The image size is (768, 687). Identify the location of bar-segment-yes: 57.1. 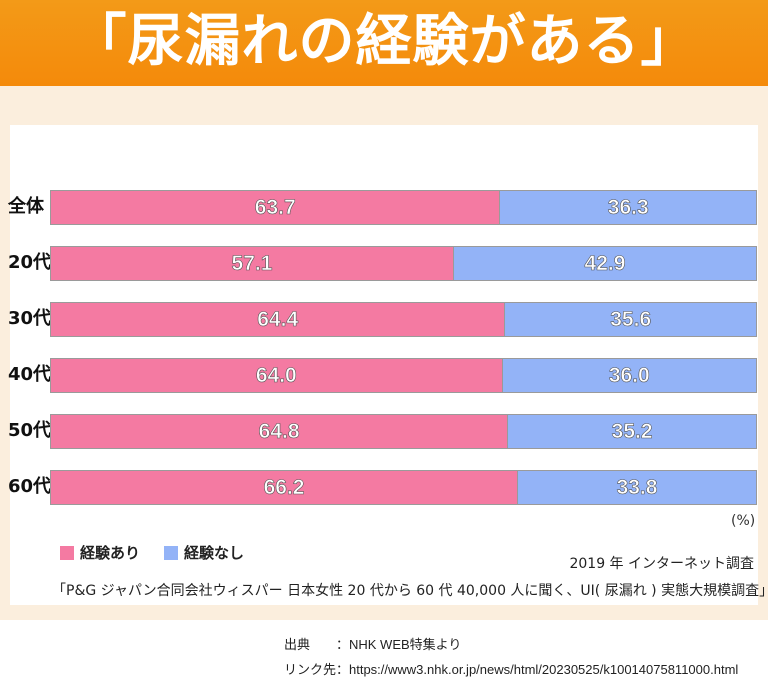
(252, 263).